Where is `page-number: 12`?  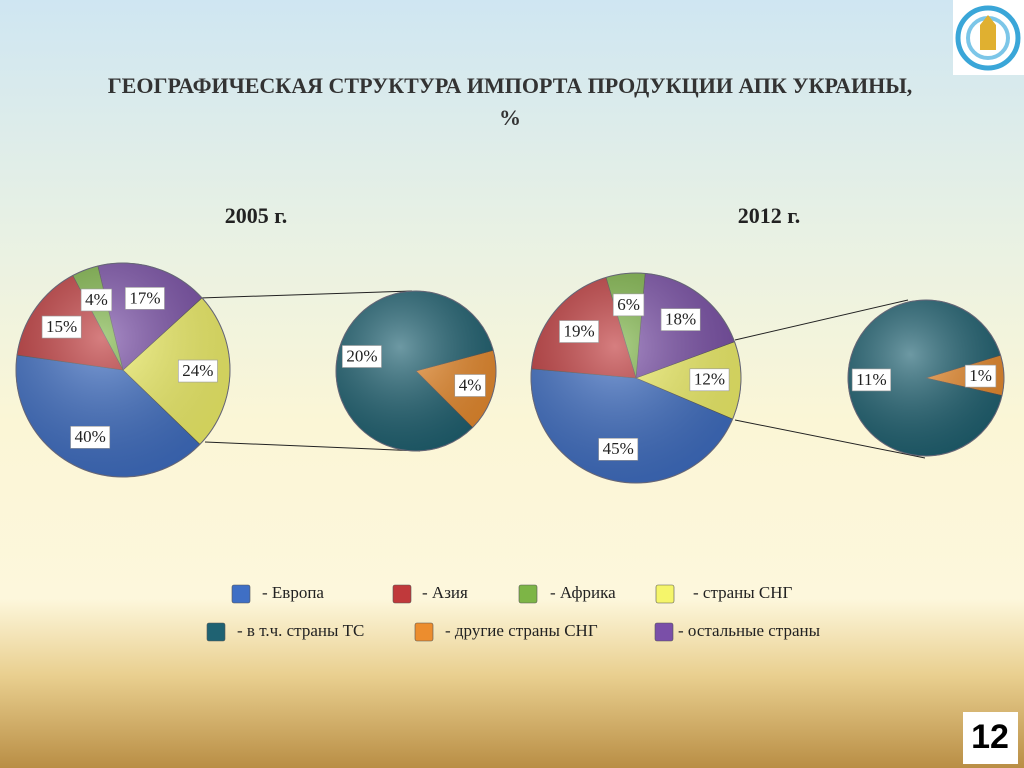 page-number: 12 is located at coordinates (990, 737).